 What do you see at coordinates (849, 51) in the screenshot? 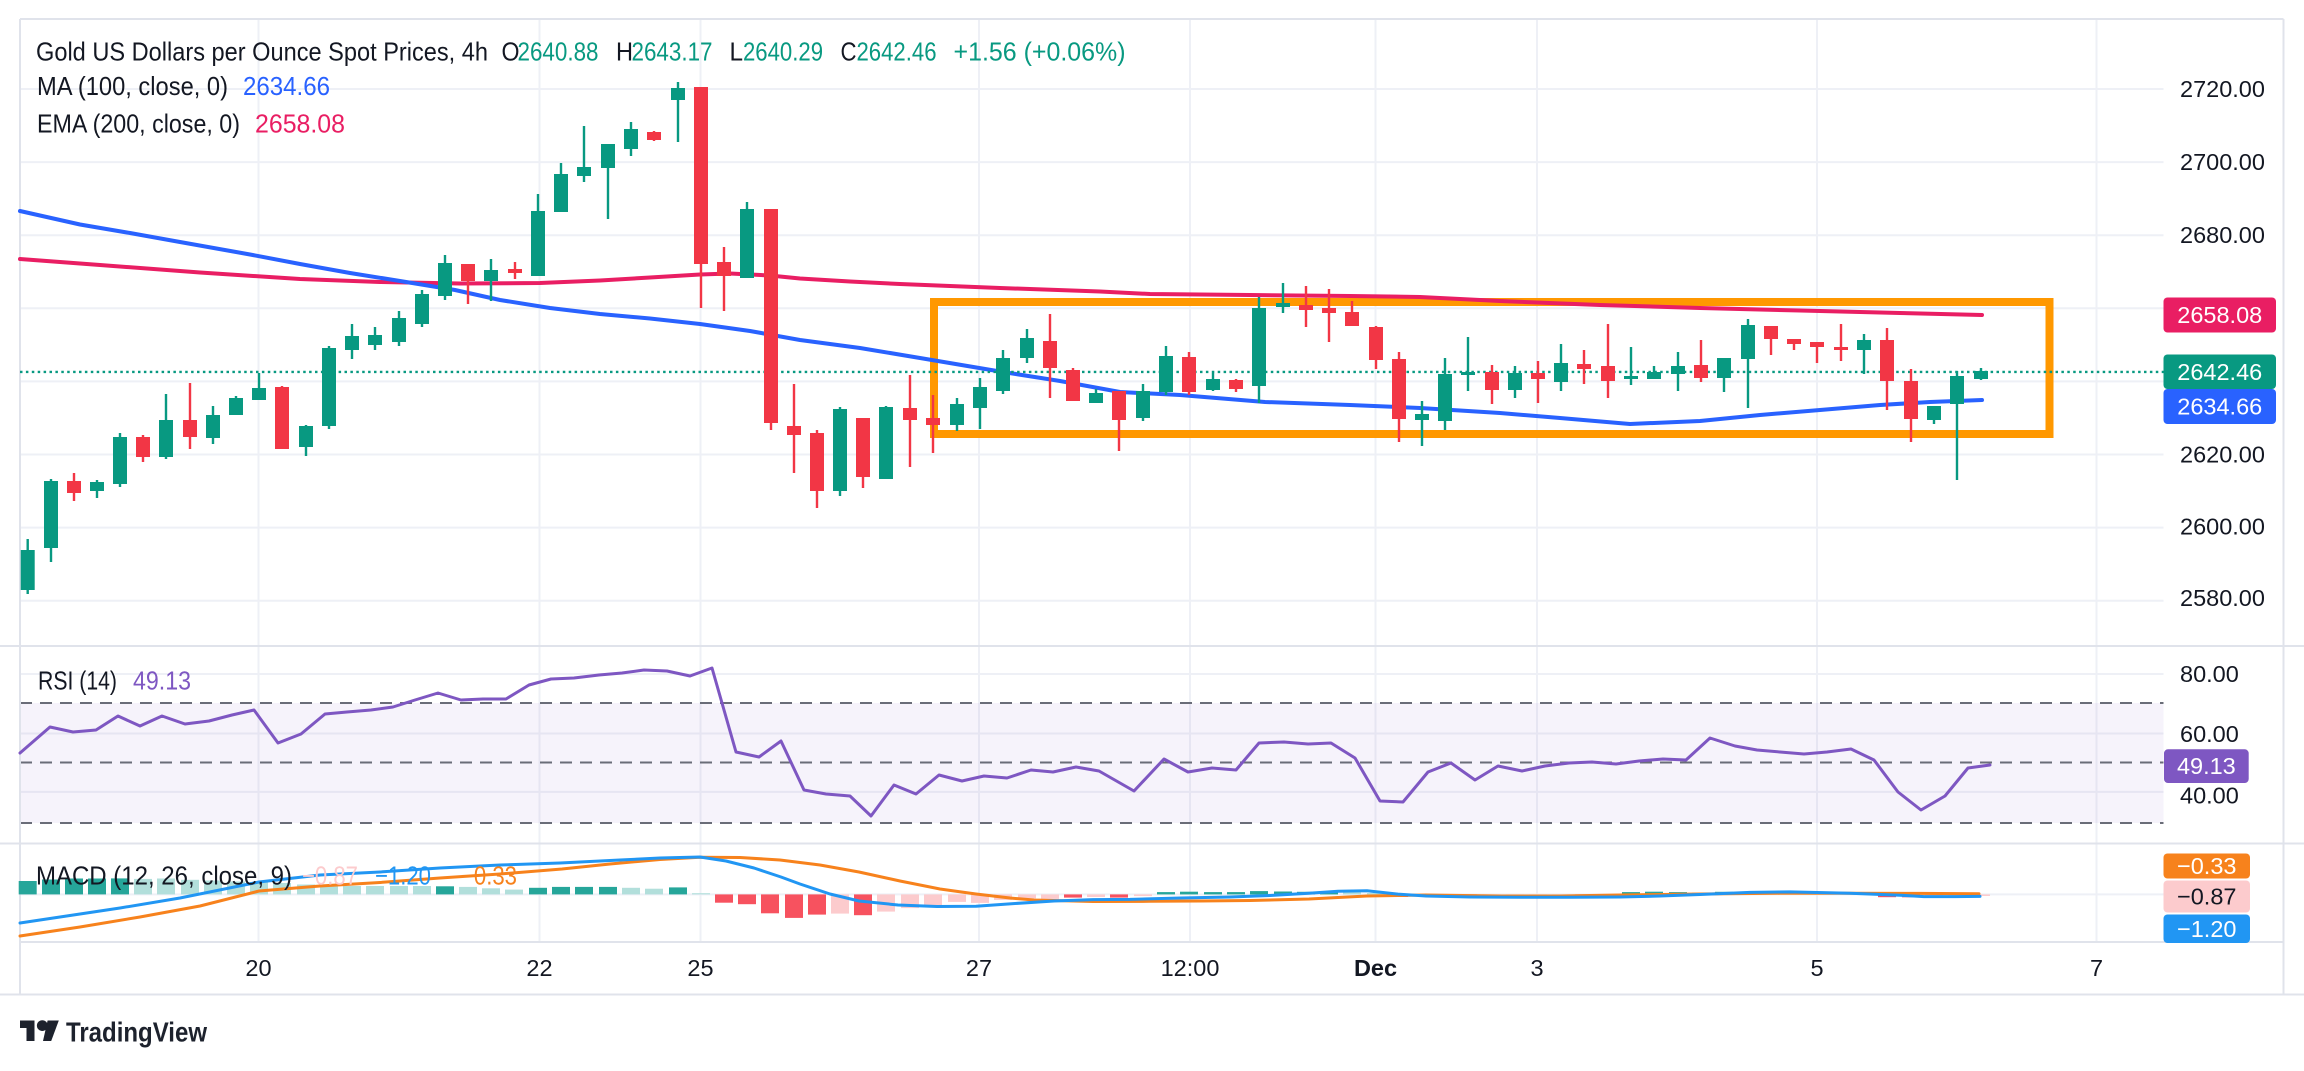
I see `svg-text: C` at bounding box center [849, 51].